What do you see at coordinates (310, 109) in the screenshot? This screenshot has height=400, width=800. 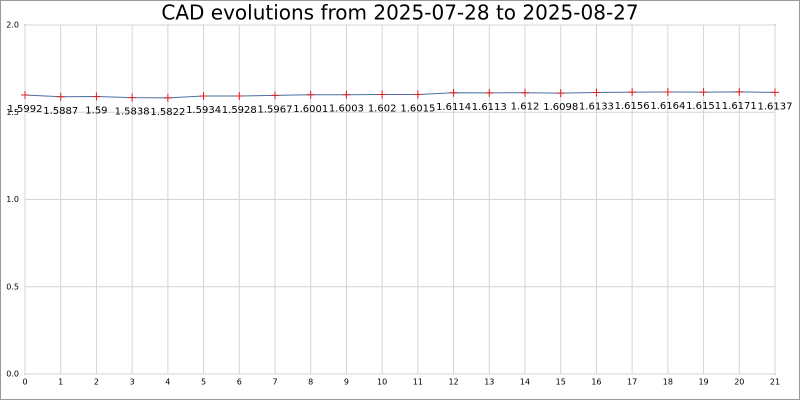 I see `data-label: 1.6001` at bounding box center [310, 109].